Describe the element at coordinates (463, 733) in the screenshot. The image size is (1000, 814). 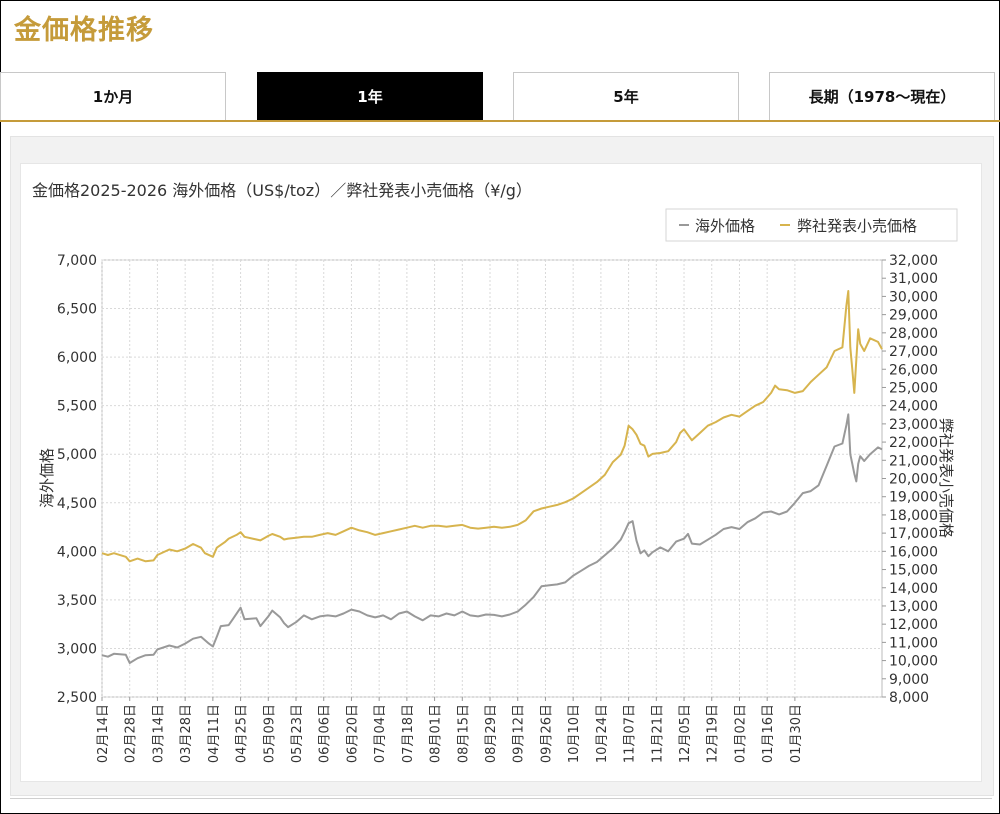
I see `x-tick-label: 08月15日` at that location.